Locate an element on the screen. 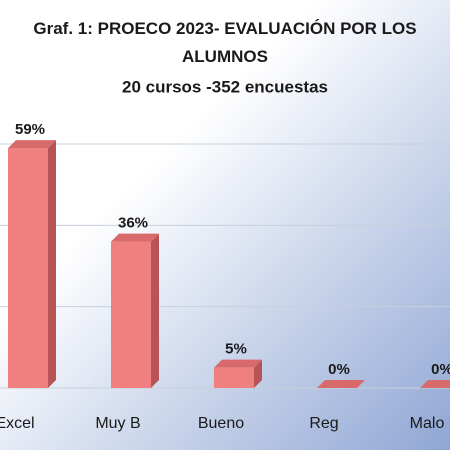  chart-subtitle: 20 cursos -352 encuestas is located at coordinates (225, 86).